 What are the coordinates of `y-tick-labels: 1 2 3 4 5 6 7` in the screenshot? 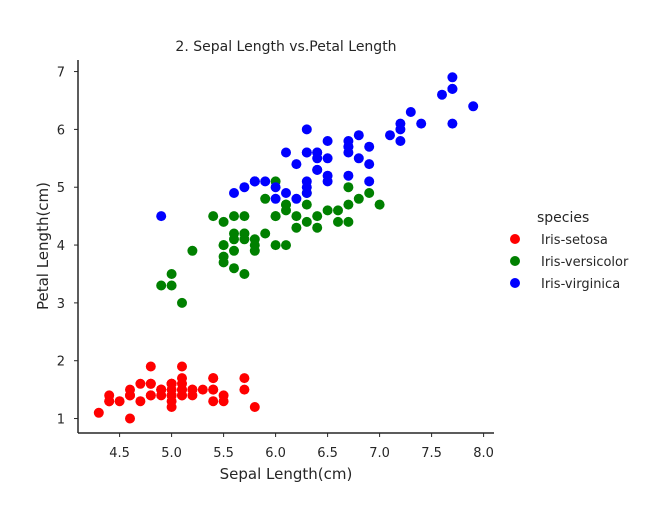 It's located at (67, 247).